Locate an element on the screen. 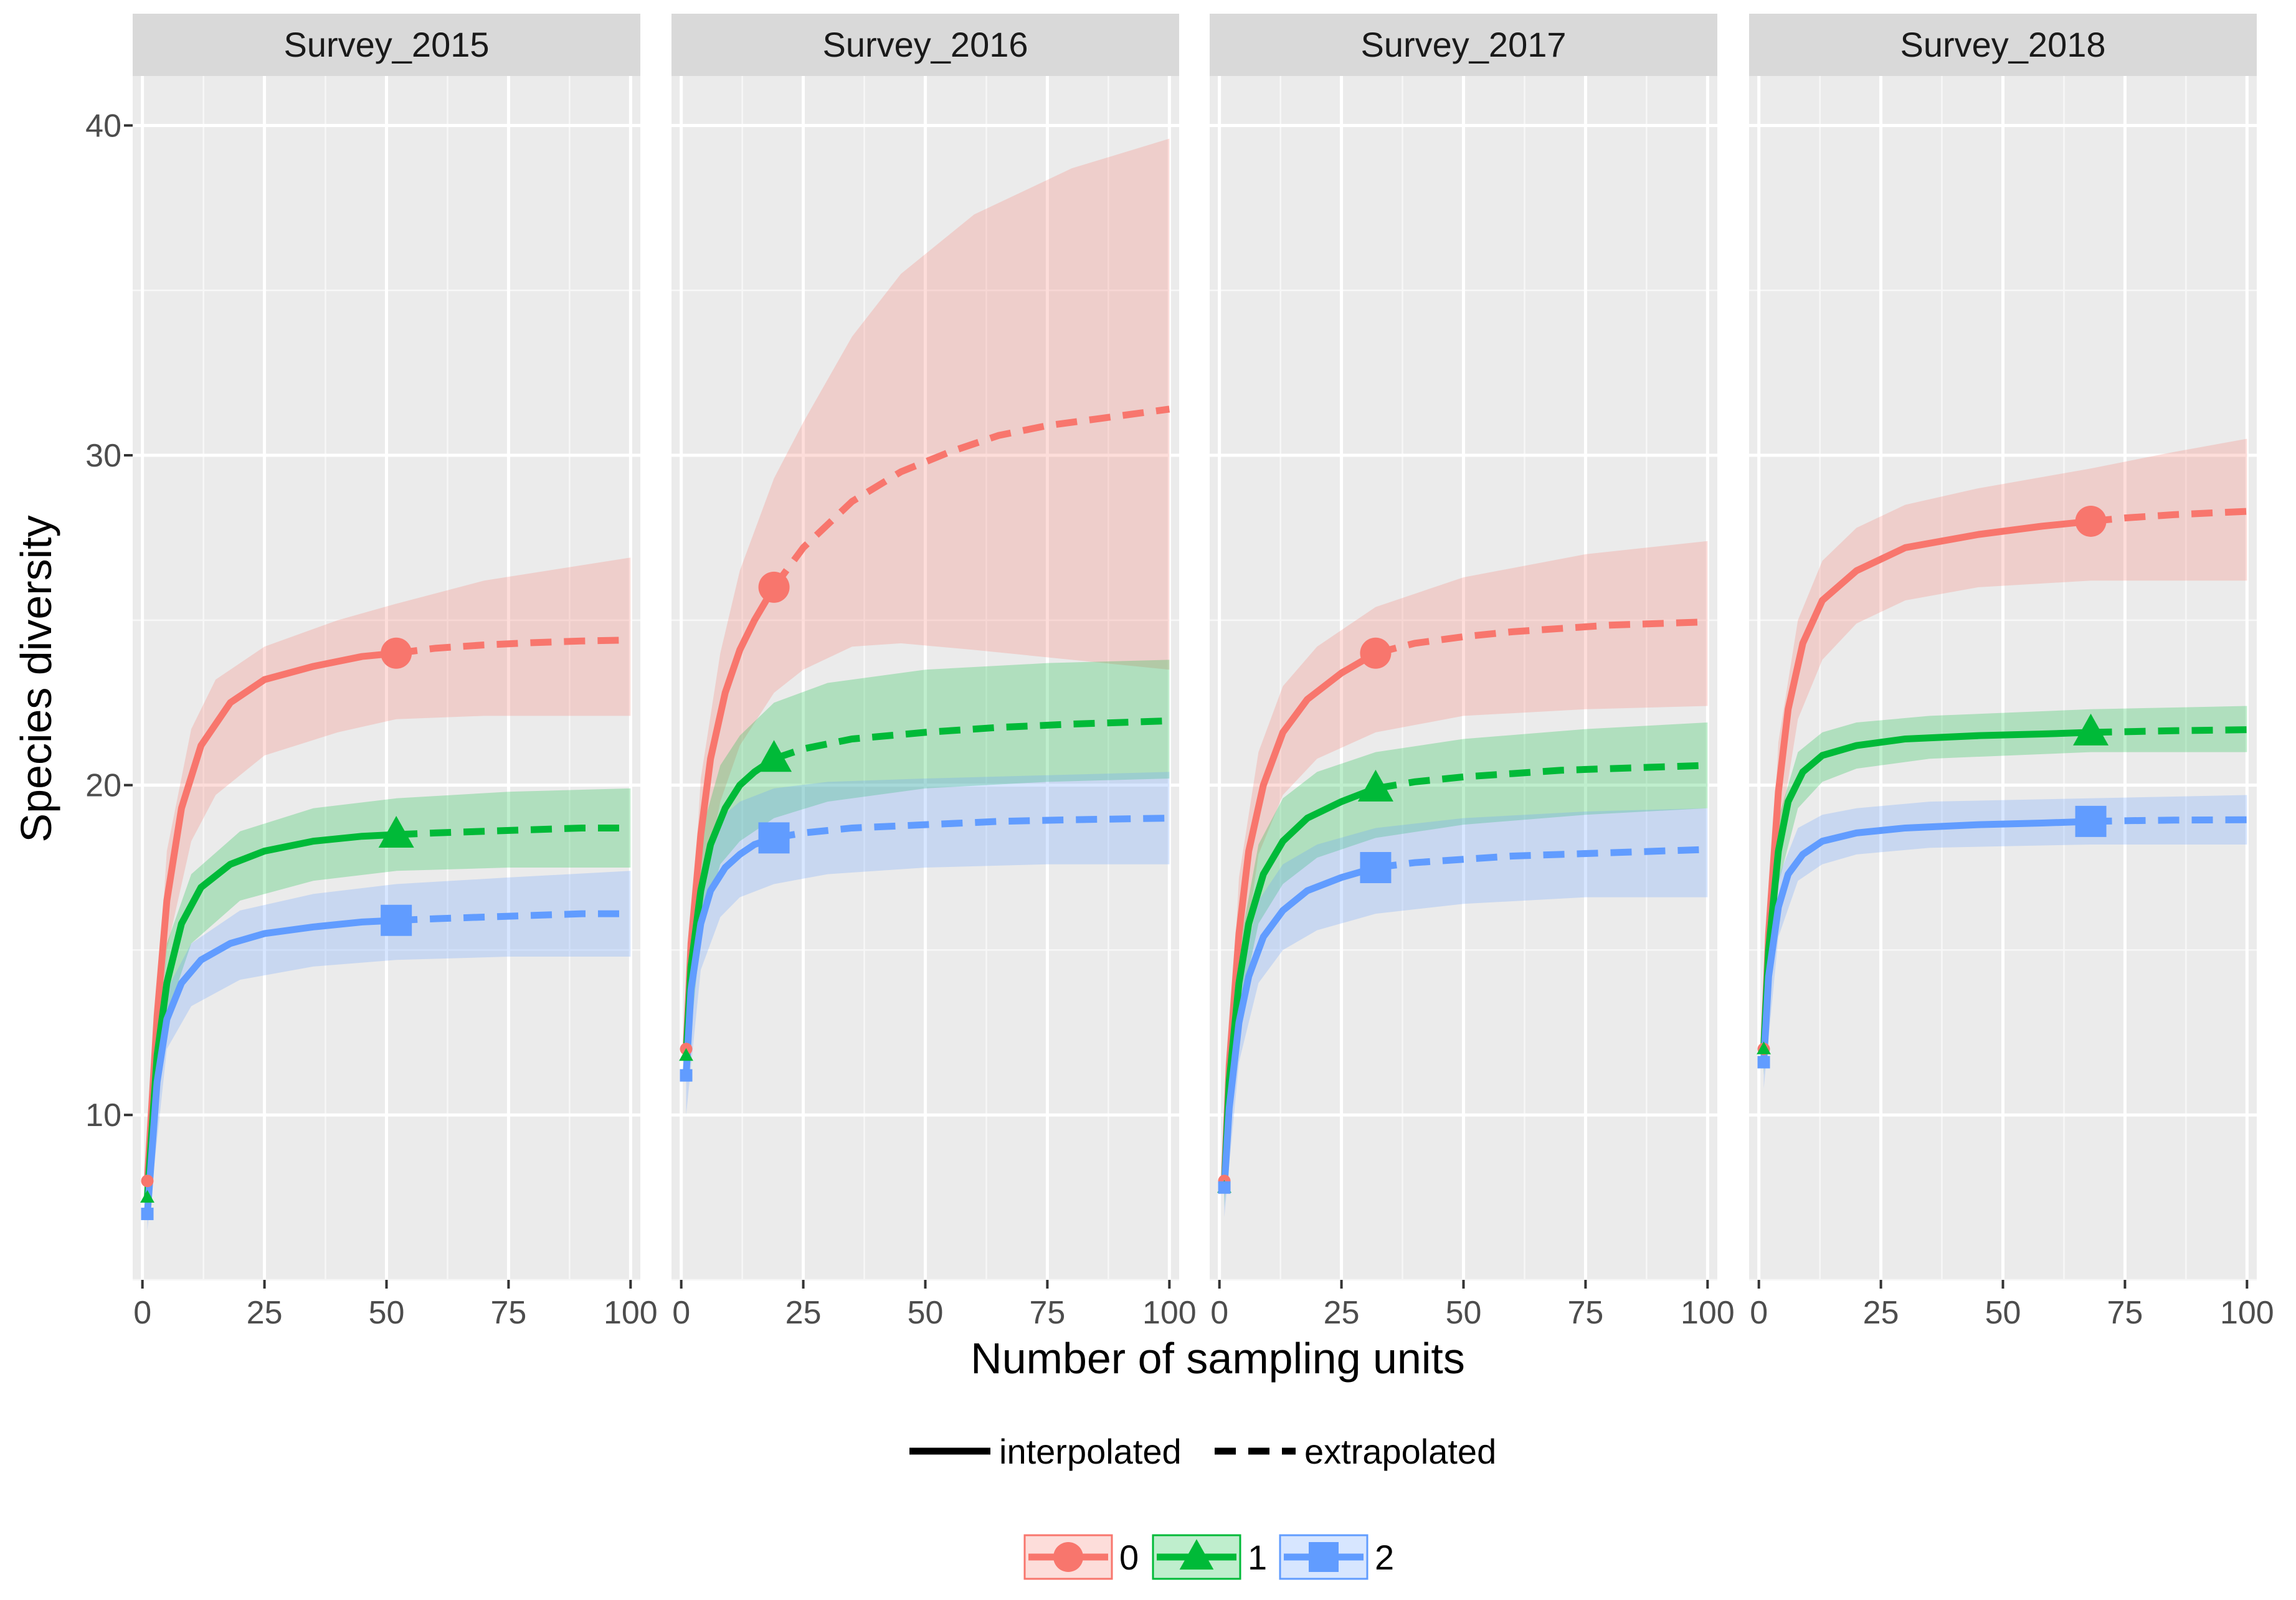  linetype-legend: interpolated extrapolated is located at coordinates (1202, 1452).